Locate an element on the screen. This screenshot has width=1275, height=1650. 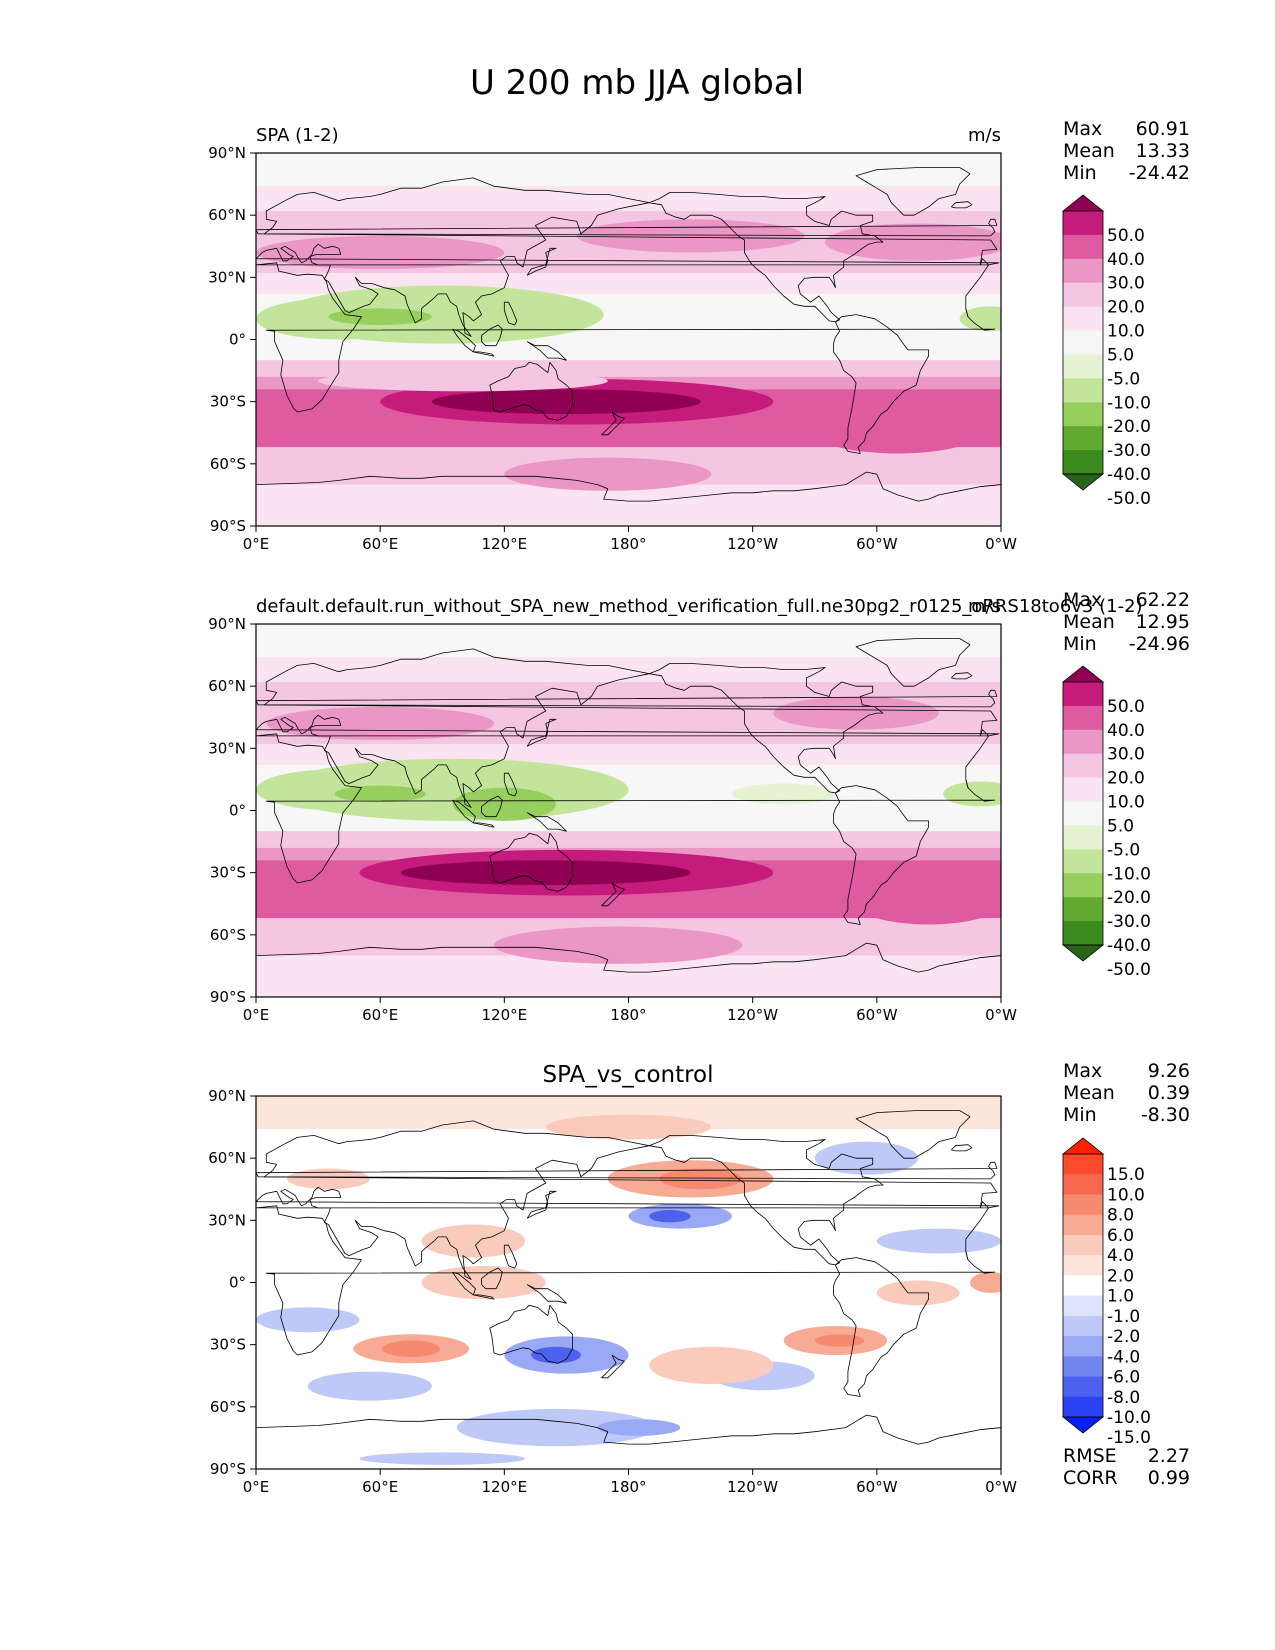
stat-mean-value: 0.39 is located at coordinates (1169, 1093).